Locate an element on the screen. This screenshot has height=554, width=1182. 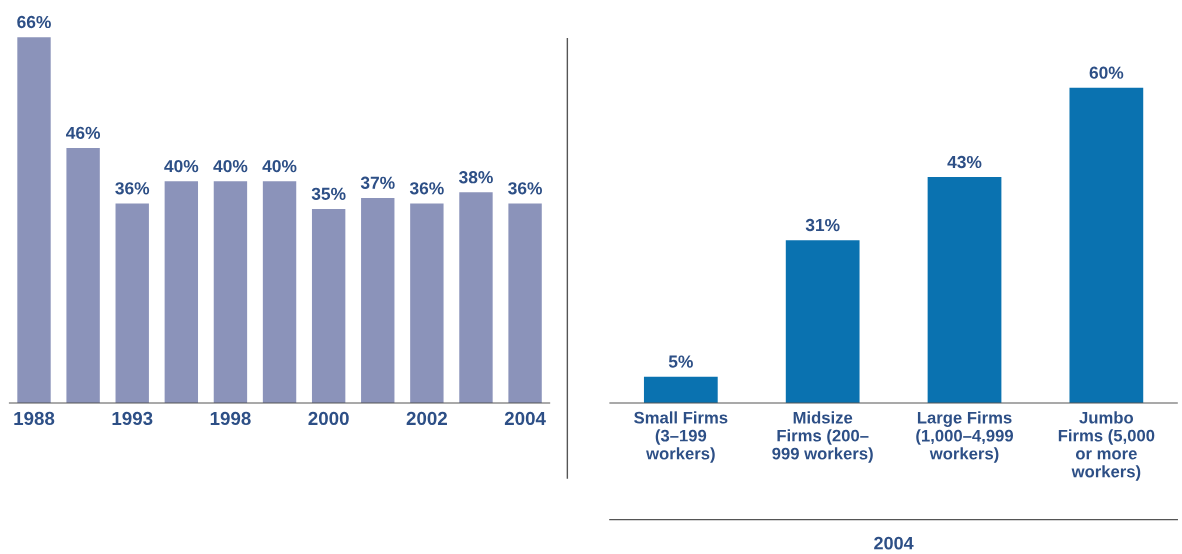
x-tick-label: Jumbo Firms (5,000 or more workers) is located at coordinates (1106, 446).